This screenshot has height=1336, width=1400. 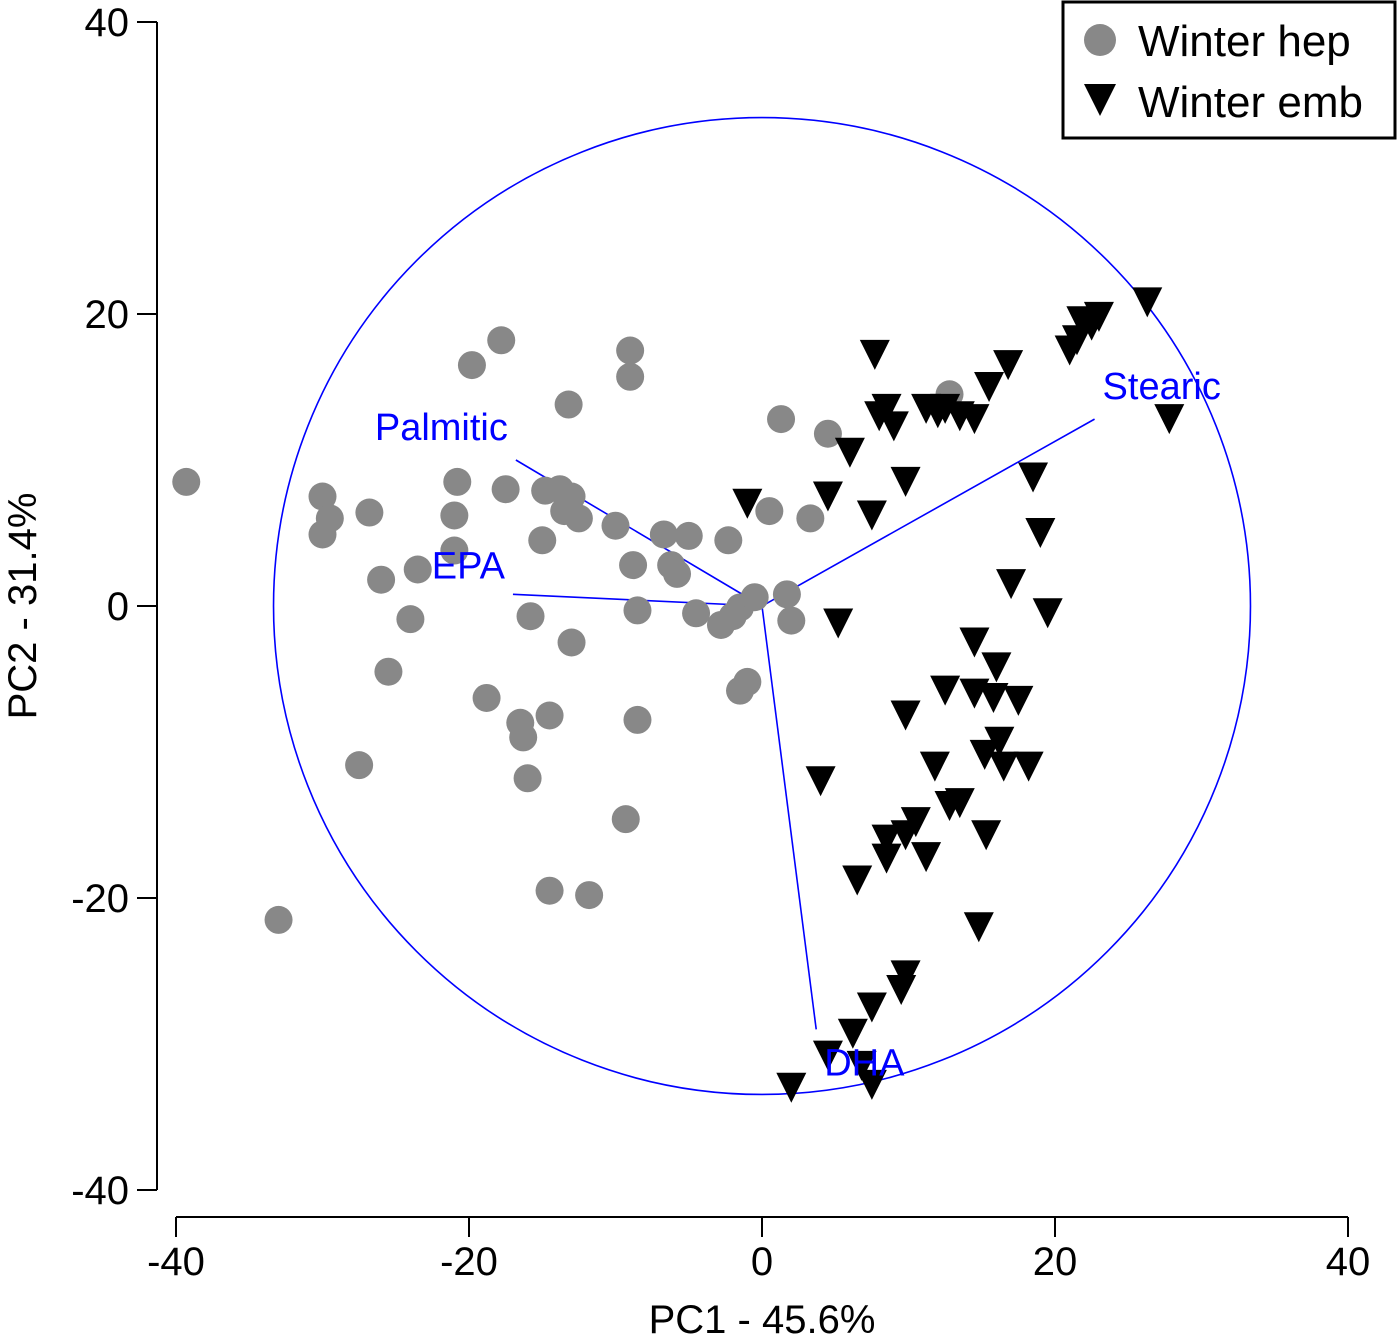 What do you see at coordinates (1100, 40) in the screenshot?
I see `legend-marker-winter-hep` at bounding box center [1100, 40].